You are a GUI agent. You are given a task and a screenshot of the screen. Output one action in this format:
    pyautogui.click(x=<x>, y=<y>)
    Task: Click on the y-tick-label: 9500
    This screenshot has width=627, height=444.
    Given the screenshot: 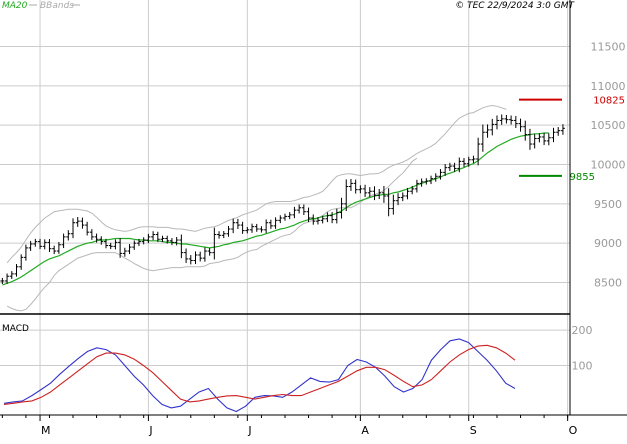 What is the action you would take?
    pyautogui.click(x=608, y=204)
    